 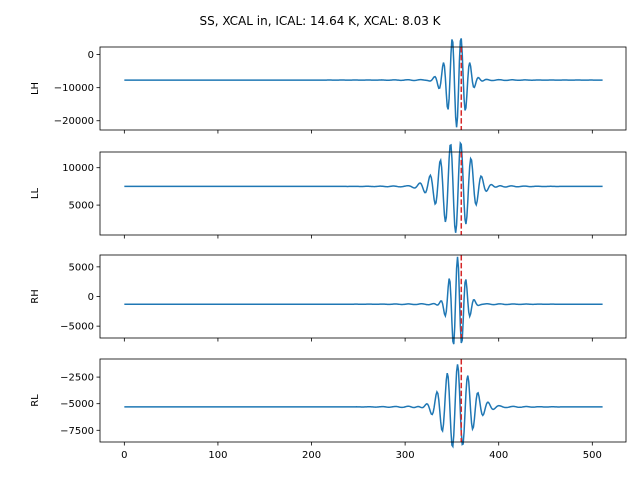 What do you see at coordinates (77, 327) in the screenshot?
I see `y-tick-label-rh: −5000` at bounding box center [77, 327].